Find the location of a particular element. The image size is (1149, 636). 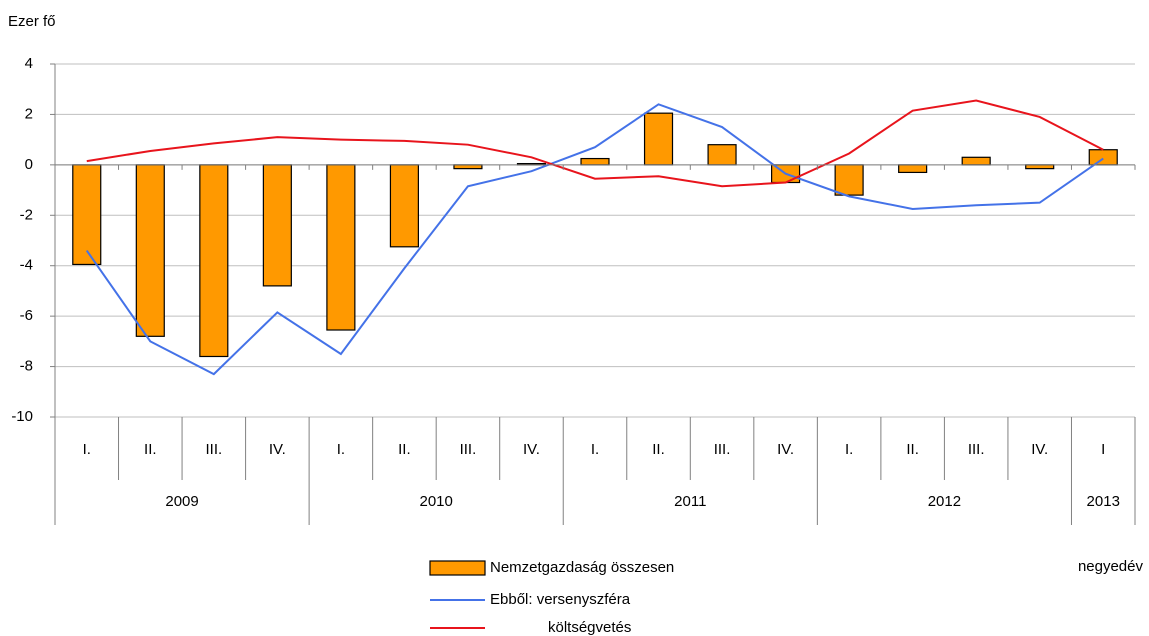

y-tick-label: -4 is located at coordinates (26, 265).